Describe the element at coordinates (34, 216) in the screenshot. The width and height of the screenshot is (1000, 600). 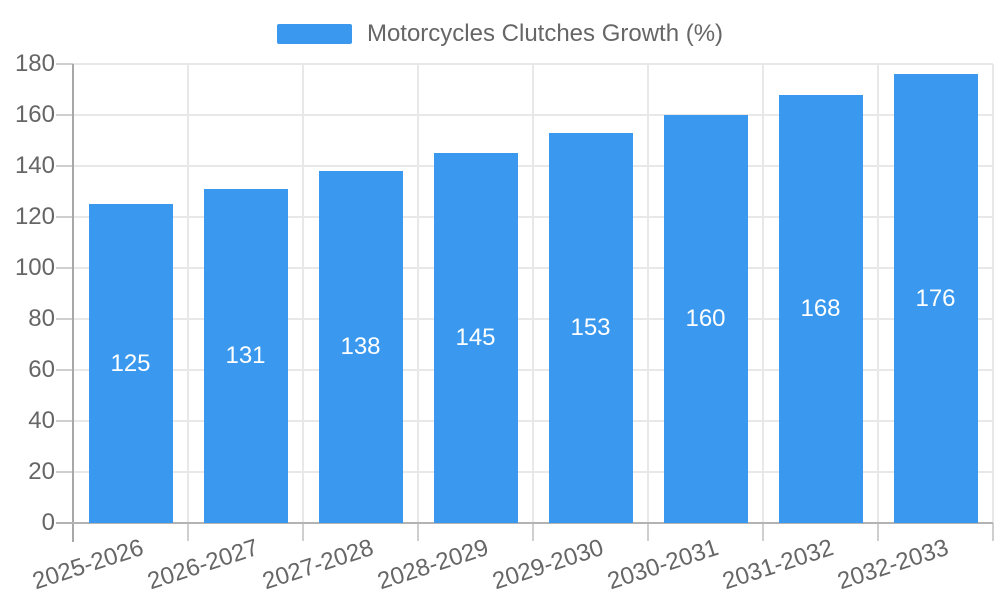
I see `y-tick-label: 120` at that location.